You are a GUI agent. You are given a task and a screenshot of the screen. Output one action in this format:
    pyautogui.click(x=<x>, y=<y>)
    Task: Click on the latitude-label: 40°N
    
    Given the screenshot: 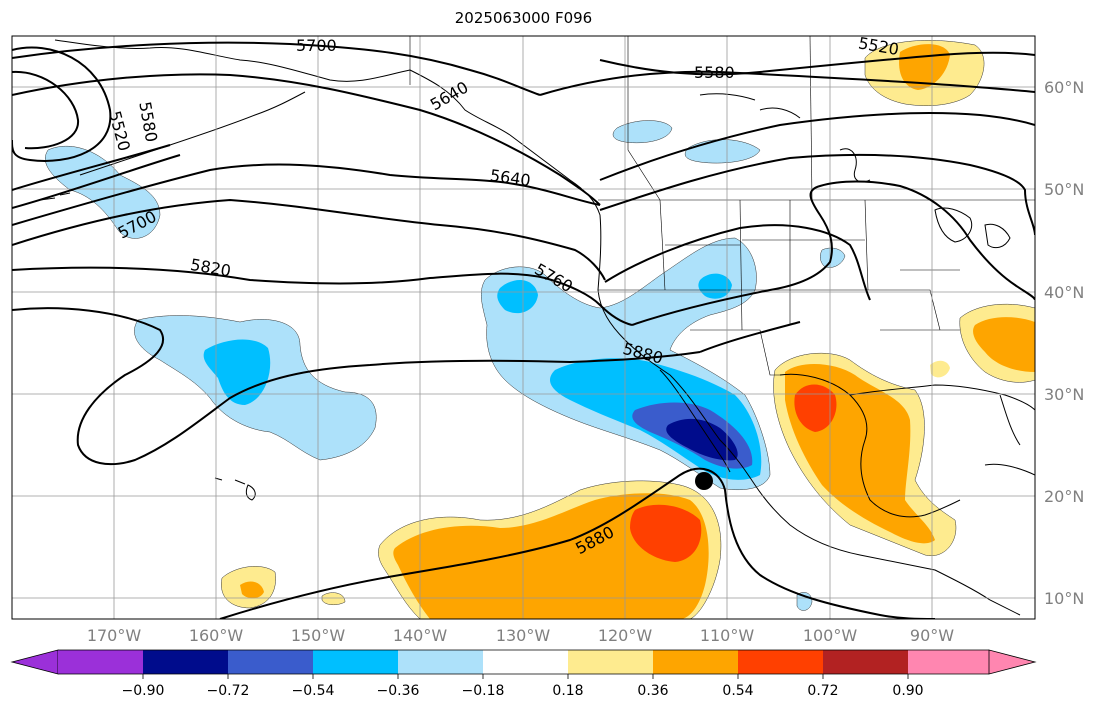 What is the action you would take?
    pyautogui.click(x=1064, y=292)
    